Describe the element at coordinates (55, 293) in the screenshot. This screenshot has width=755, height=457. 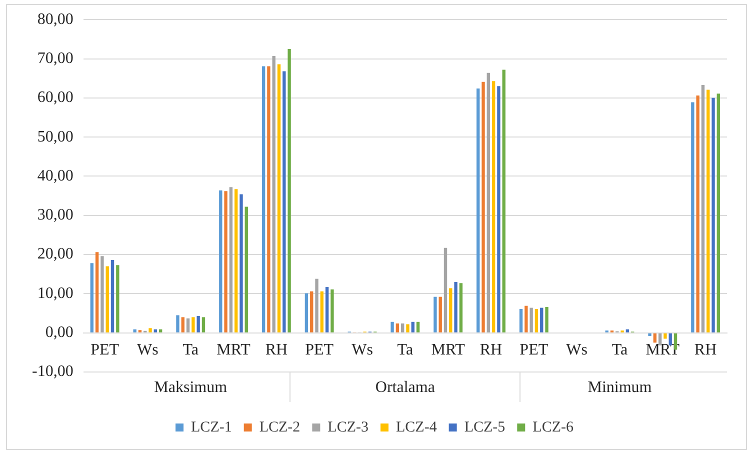
I see `y-tick-label: 10,00` at that location.